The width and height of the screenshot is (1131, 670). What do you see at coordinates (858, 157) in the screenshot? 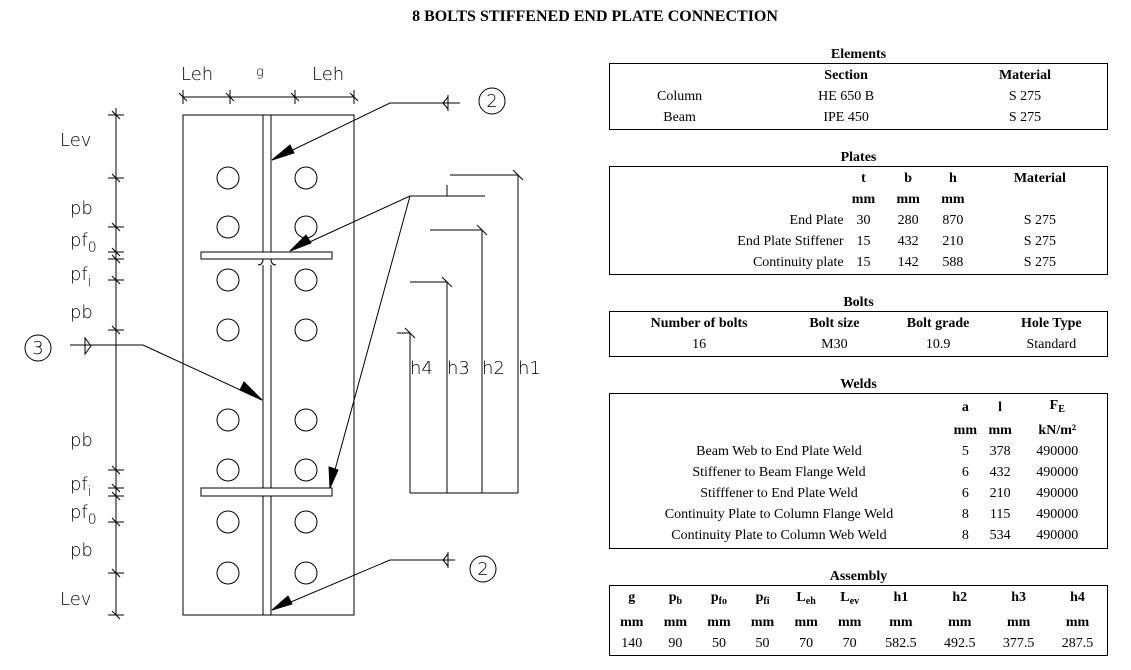
I see `plates-title: Plates` at bounding box center [858, 157].